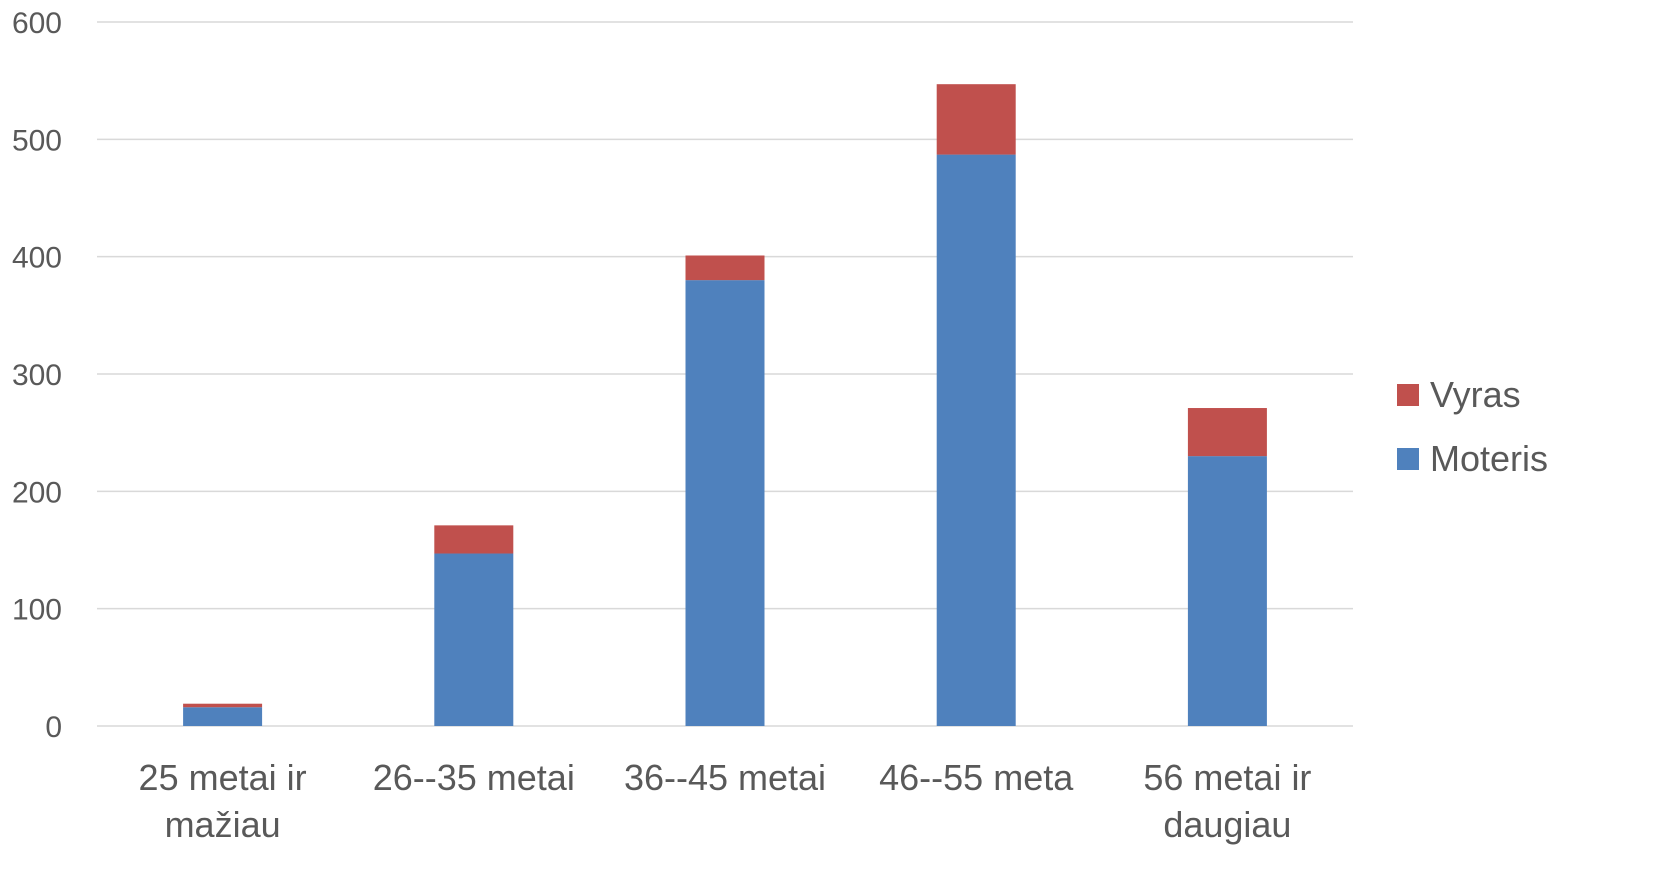 The width and height of the screenshot is (1657, 894). Describe the element at coordinates (1227, 824) in the screenshot. I see `x-category-label-line: daugiau` at that location.